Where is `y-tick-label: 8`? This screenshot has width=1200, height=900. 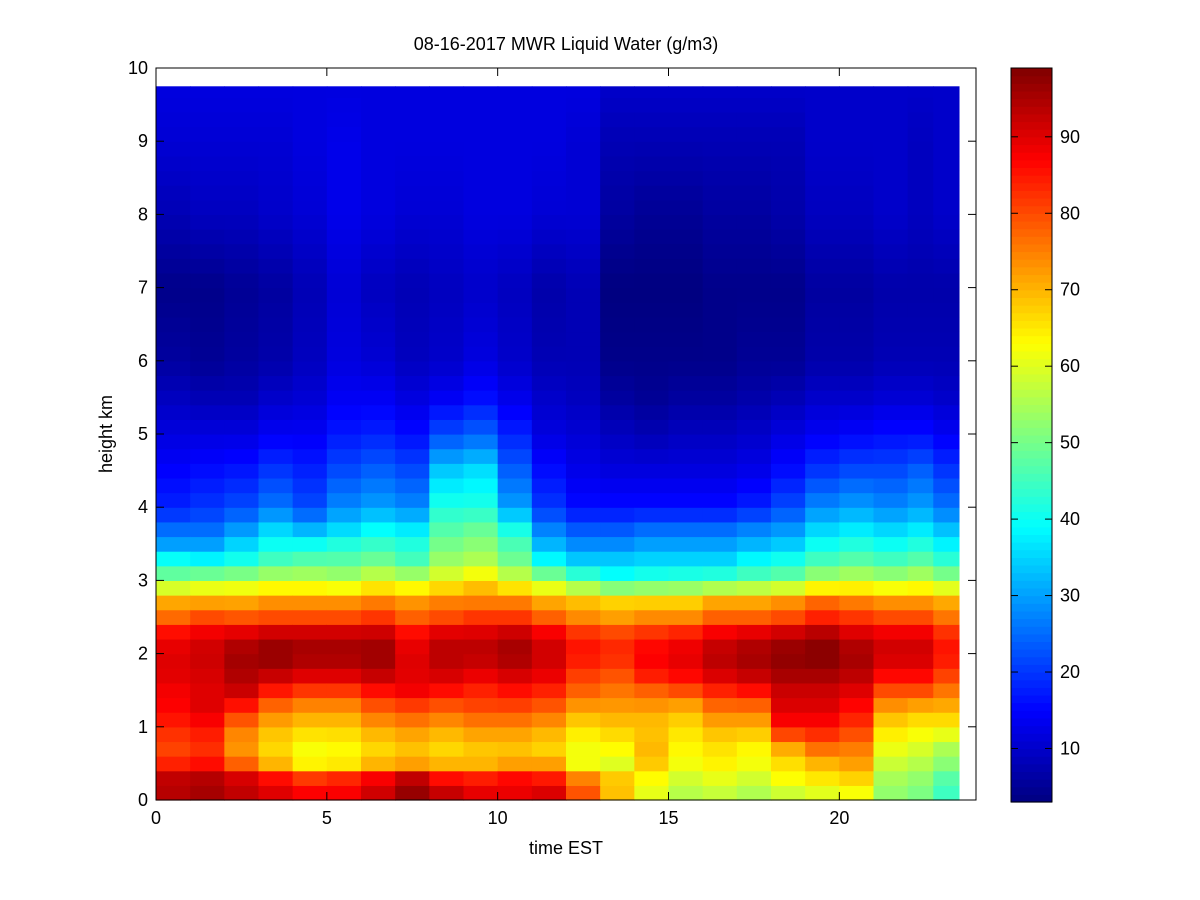
y-tick-label: 8 is located at coordinates (143, 214).